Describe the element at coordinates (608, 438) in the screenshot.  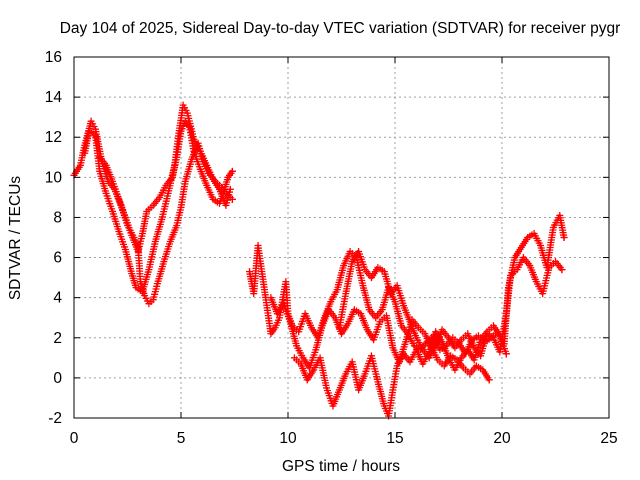
I see `x-tick-label: 25` at that location.